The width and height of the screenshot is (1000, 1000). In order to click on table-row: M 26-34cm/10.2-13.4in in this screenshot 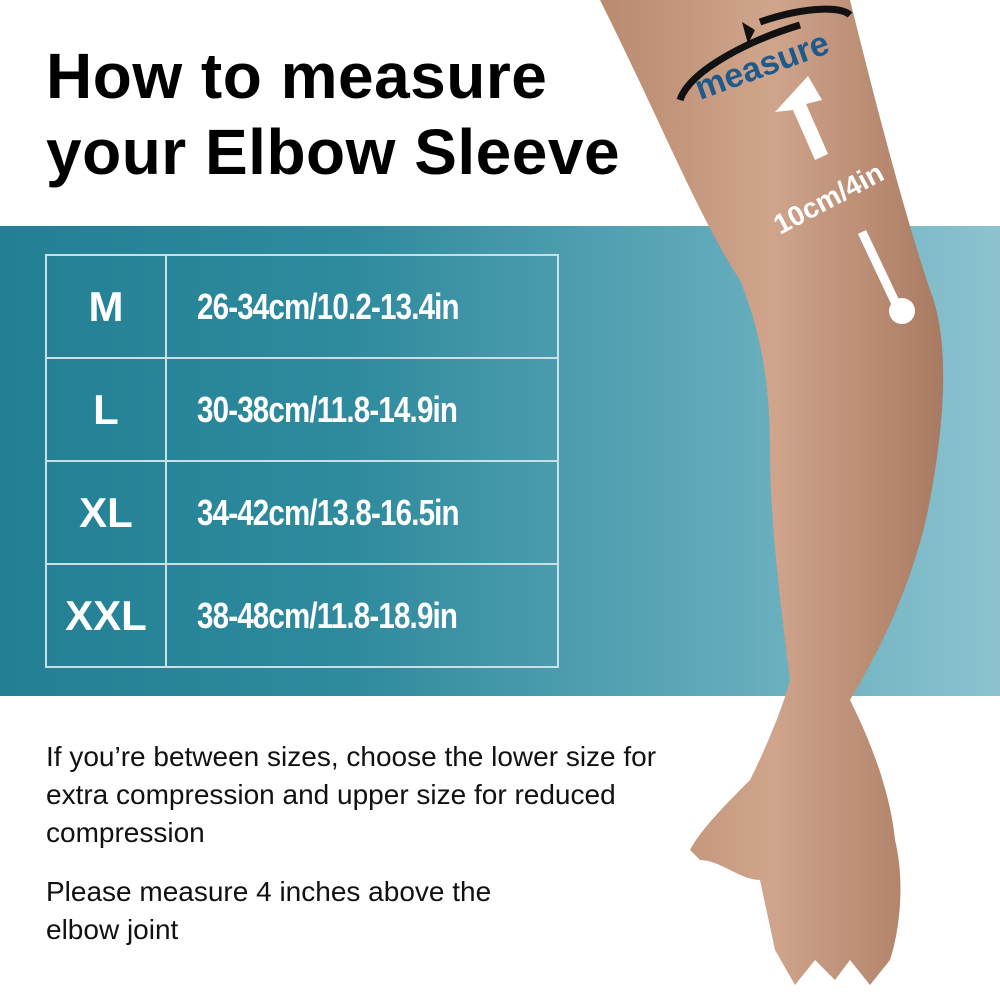, I will do `click(302, 306)`.